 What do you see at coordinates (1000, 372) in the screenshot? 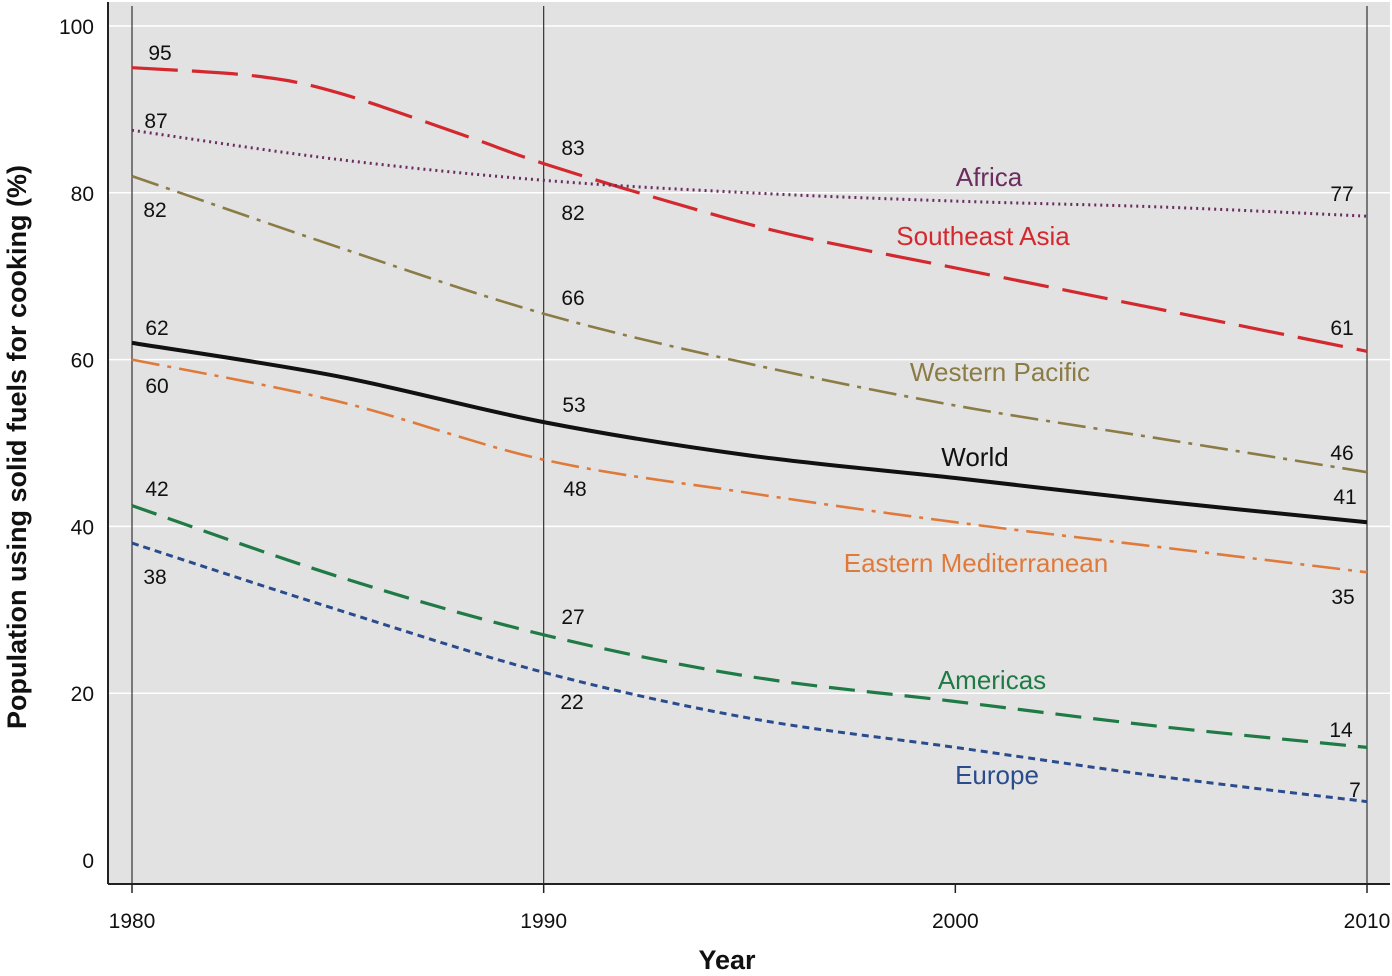
I see `series-name-western-pacific: Western Pacific` at bounding box center [1000, 372].